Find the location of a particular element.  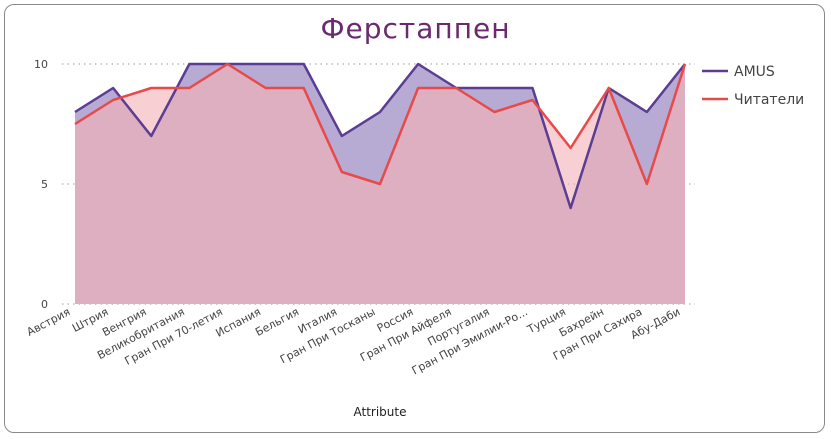

y-tick-label: 10 is located at coordinates (41, 64).